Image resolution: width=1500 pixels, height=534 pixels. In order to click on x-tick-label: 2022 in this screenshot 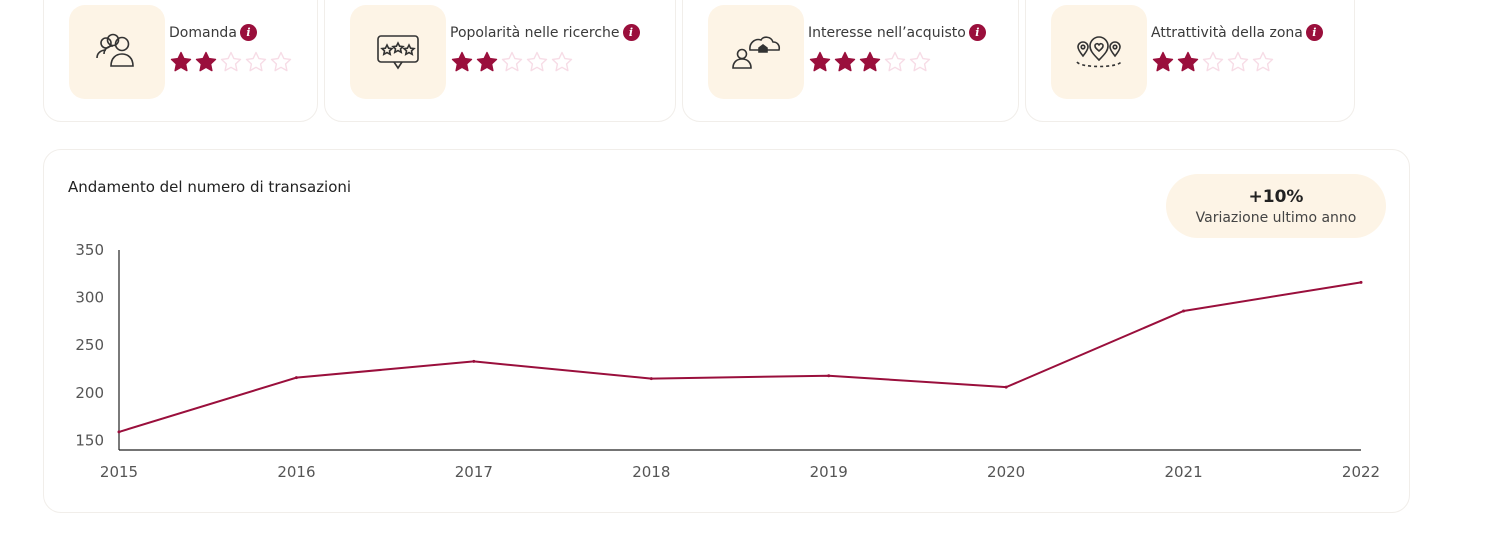, I will do `click(1361, 472)`.